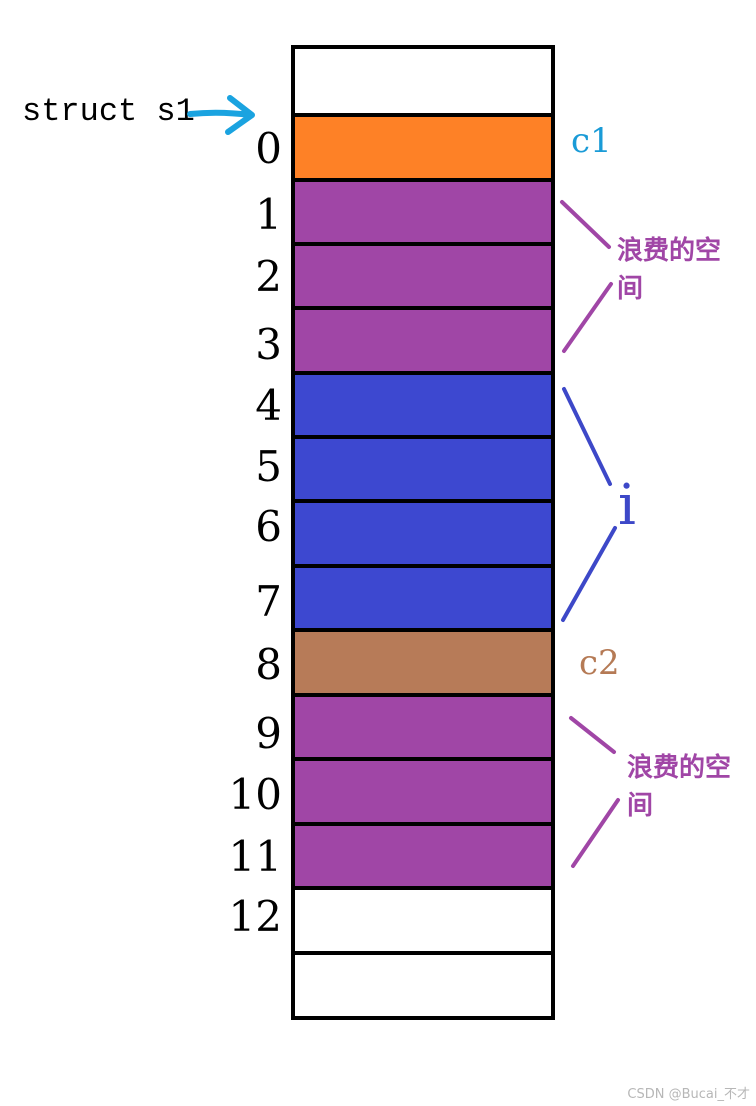  Describe the element at coordinates (268, 276) in the screenshot. I see `index-label-2: 2` at that location.